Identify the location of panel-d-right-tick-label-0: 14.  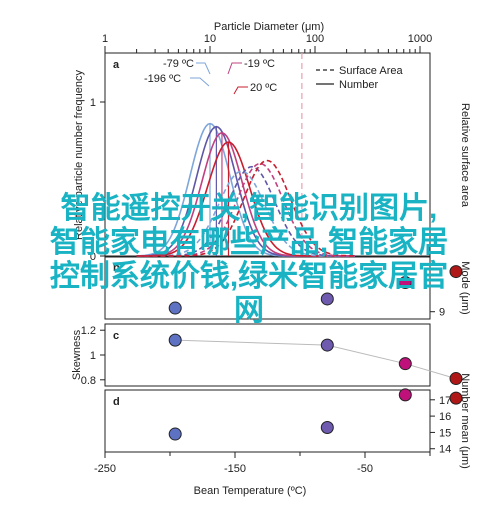
(445, 450).